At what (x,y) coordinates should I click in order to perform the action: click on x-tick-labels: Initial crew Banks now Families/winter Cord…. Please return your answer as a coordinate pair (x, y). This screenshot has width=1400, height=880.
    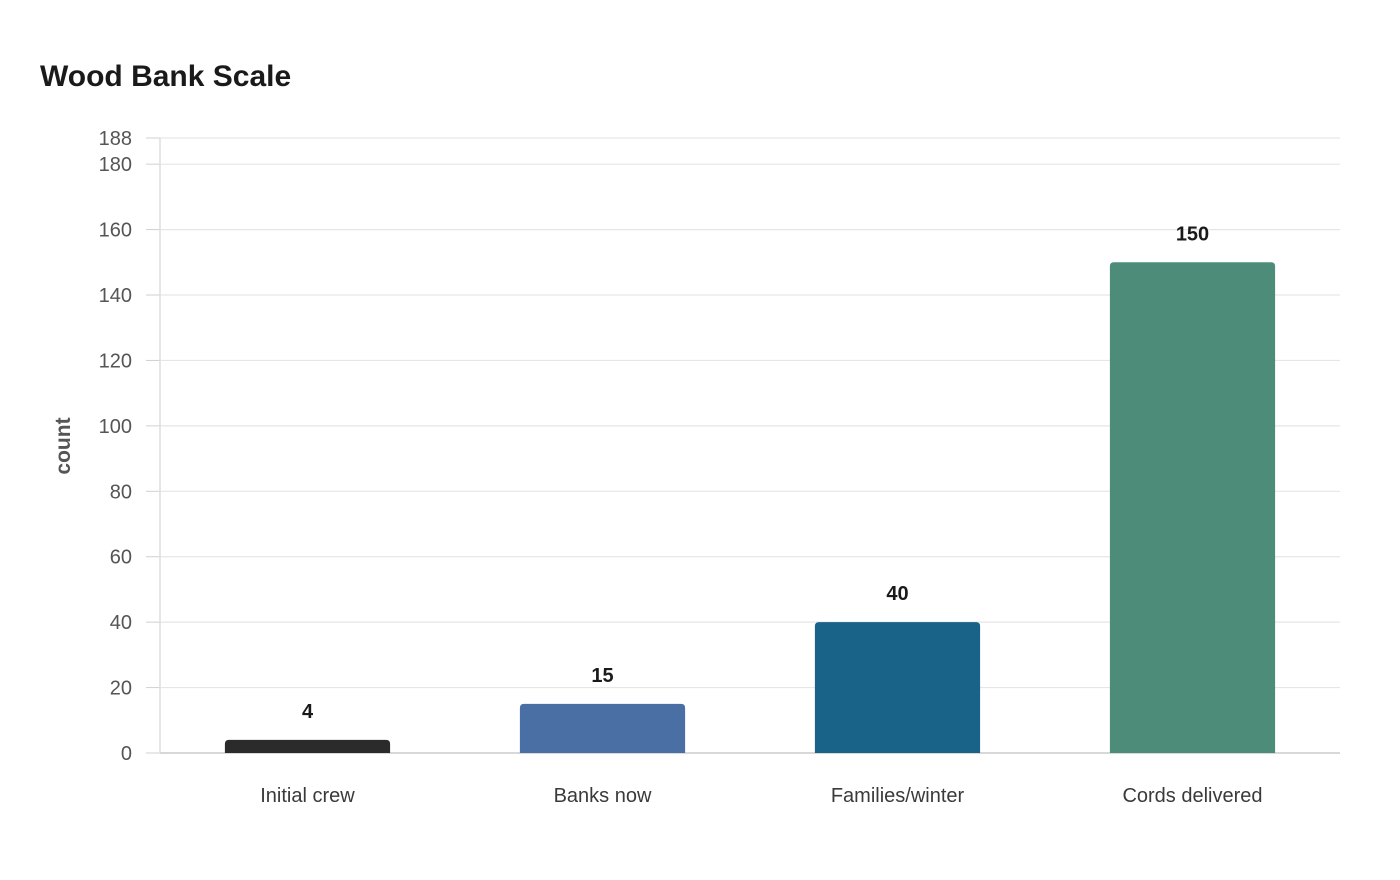
    Looking at the image, I should click on (761, 796).